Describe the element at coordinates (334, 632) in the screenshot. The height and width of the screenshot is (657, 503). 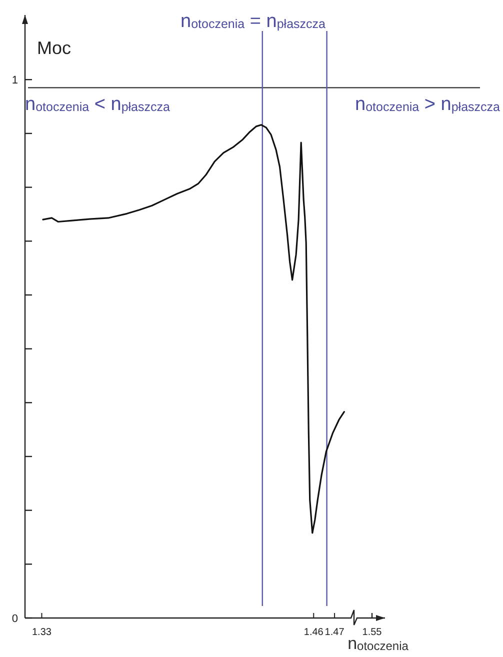
I see `x-tick-label: 1.47` at that location.